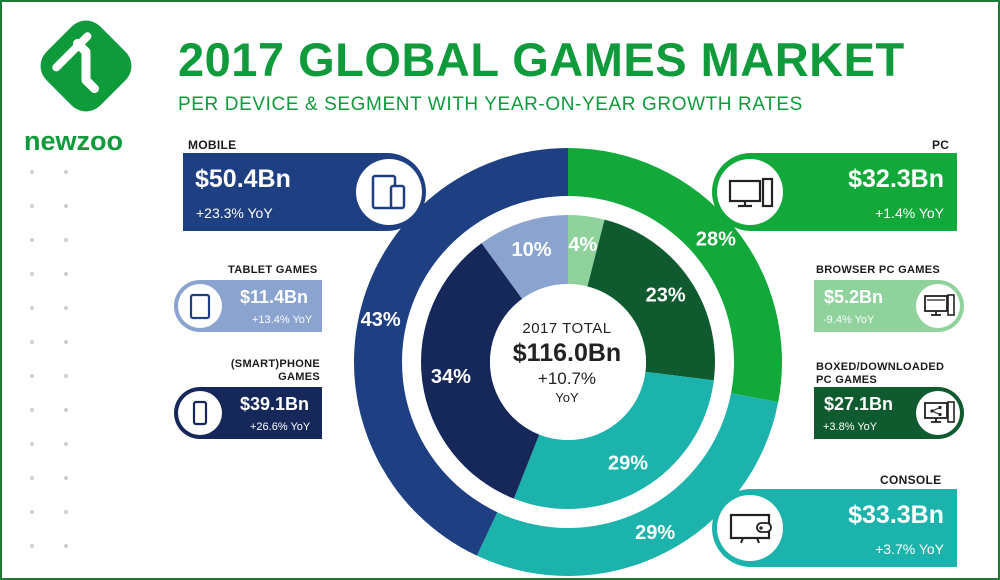 The width and height of the screenshot is (1000, 580). I want to click on slice-label-boxed-downloaded-pc-games: 23%, so click(666, 296).